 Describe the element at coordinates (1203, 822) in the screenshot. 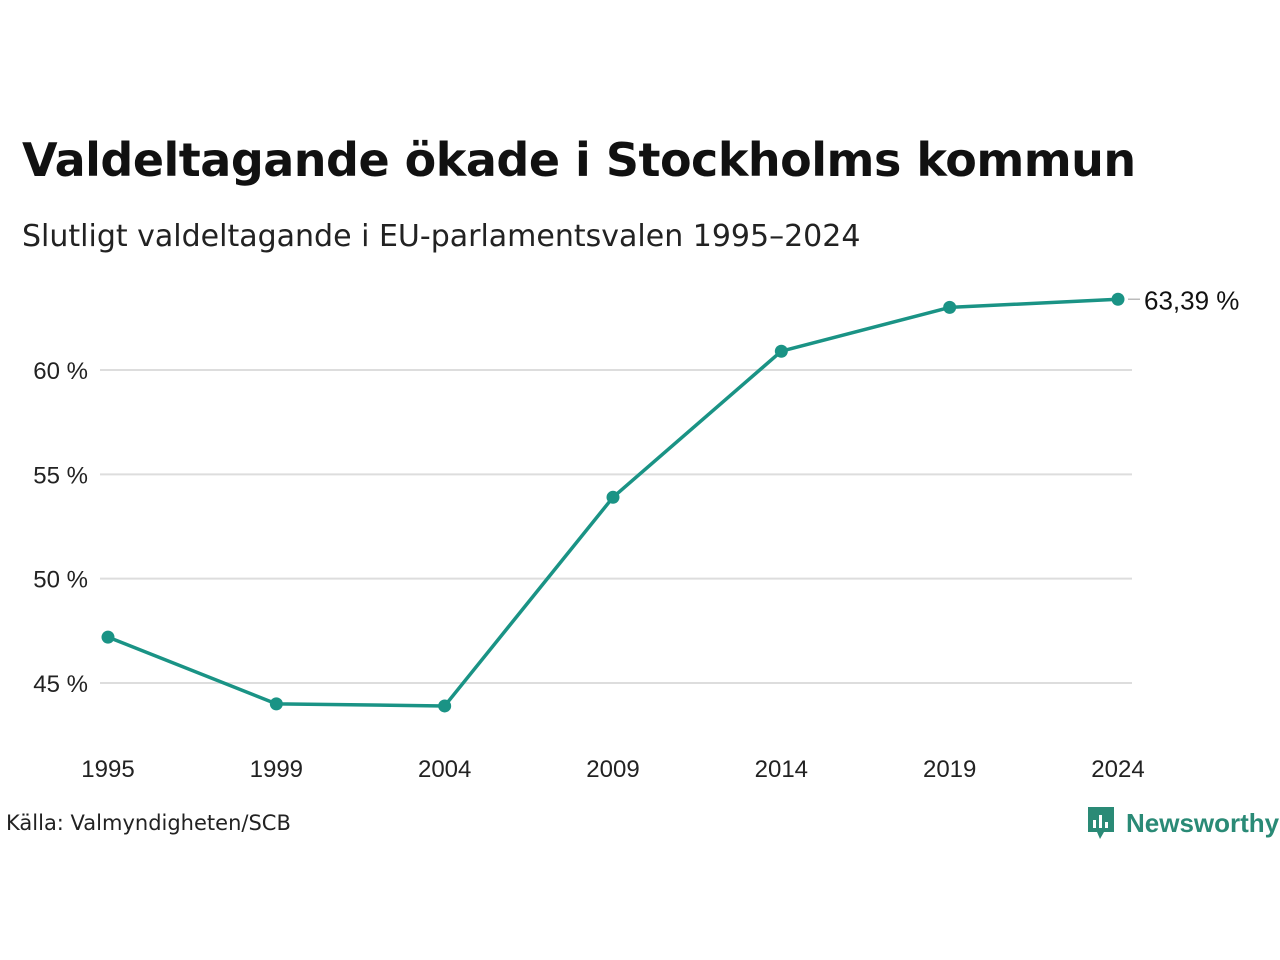

I see `brand-name: Newsworthy` at that location.